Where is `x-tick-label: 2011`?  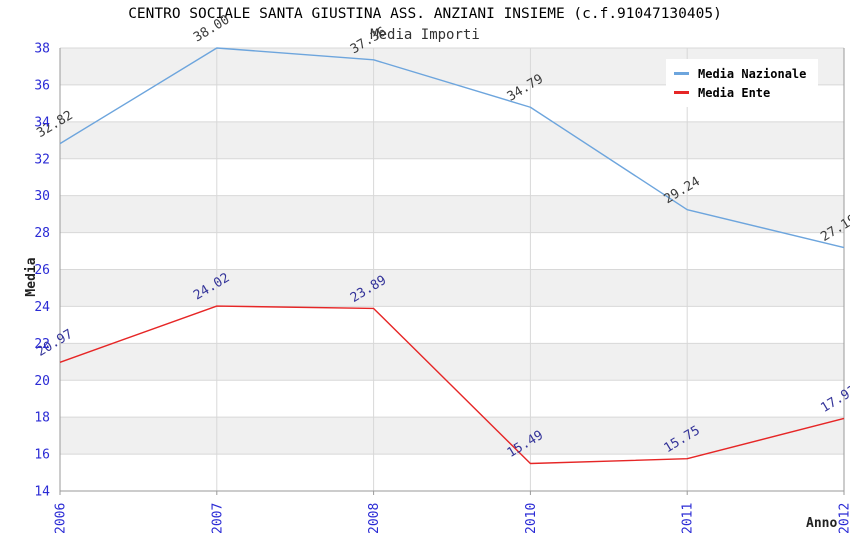 x-tick-label: 2011 is located at coordinates (688, 518).